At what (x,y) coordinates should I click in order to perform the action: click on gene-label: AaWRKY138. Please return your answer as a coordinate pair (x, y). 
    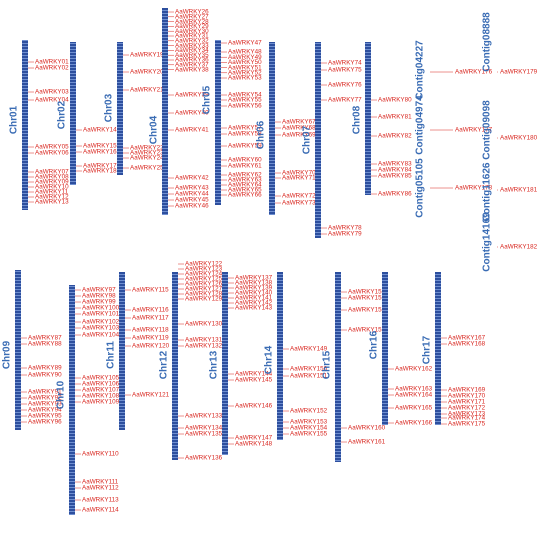
    Looking at the image, I should click on (254, 283).